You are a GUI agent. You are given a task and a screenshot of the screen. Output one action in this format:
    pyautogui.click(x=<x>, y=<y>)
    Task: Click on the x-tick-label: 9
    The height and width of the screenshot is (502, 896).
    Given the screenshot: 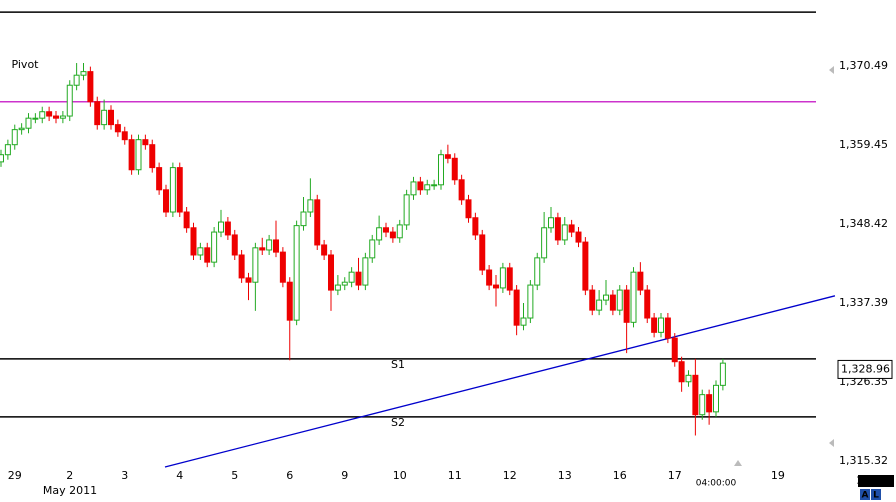 What is the action you would take?
    pyautogui.click(x=344, y=475)
    